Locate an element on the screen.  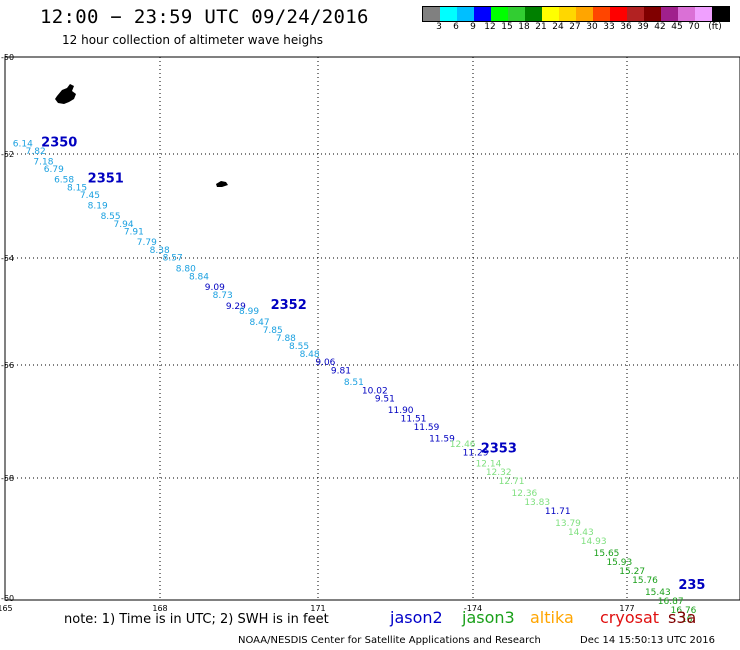
satellite-legend-jason2: jason2 is located at coordinates (416, 617).